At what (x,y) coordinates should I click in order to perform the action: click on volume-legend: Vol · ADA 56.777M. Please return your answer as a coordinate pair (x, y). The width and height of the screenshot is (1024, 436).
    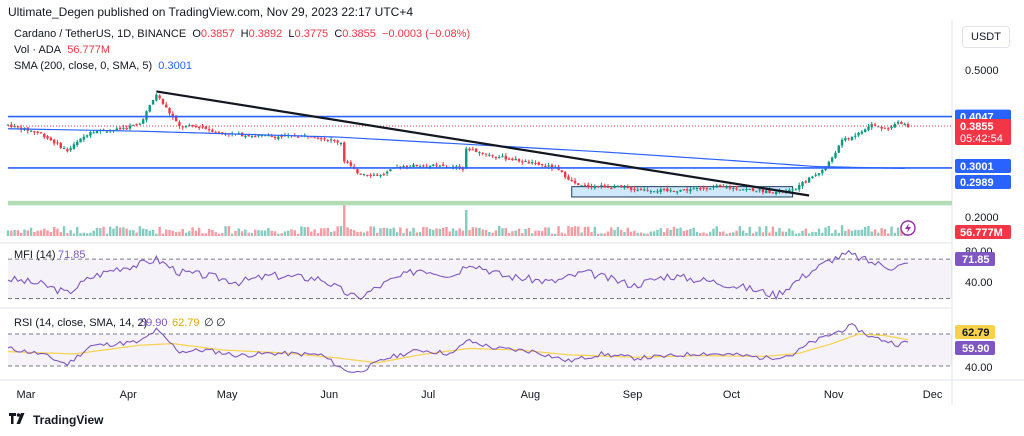
    Looking at the image, I should click on (62, 50).